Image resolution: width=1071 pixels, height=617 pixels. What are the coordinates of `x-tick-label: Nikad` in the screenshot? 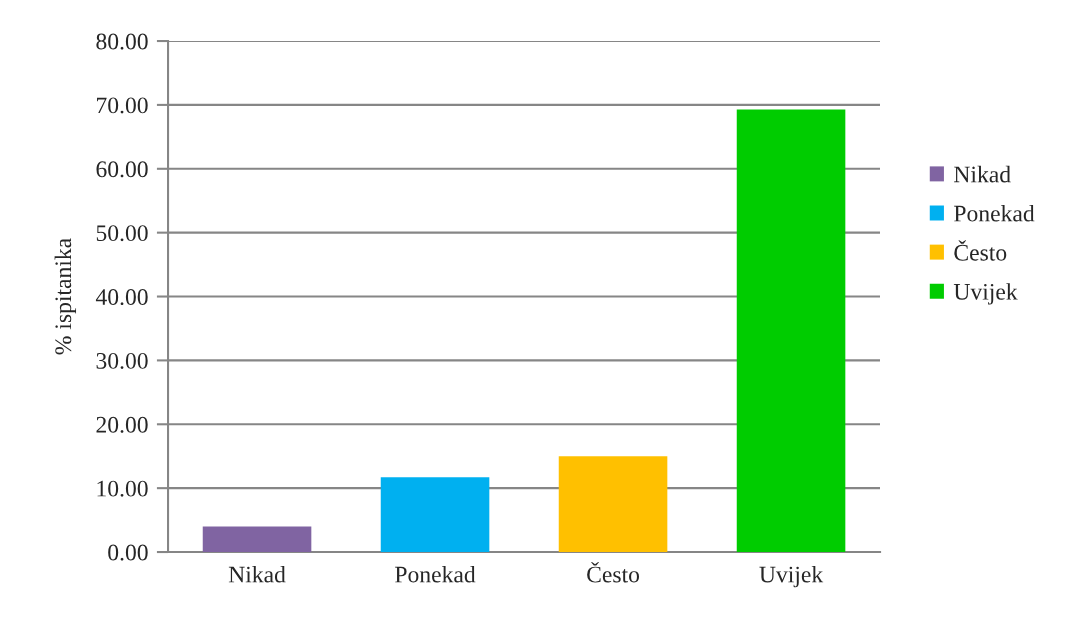 It's located at (257, 574).